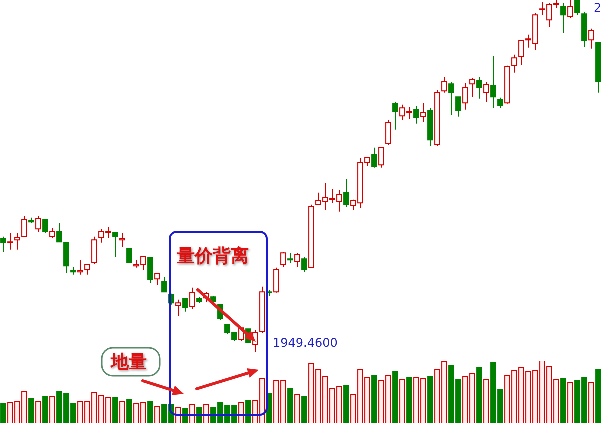 Image resolution: width=603 pixels, height=423 pixels. What do you see at coordinates (305, 343) in the screenshot?
I see `annotation: 1949.4600` at bounding box center [305, 343].